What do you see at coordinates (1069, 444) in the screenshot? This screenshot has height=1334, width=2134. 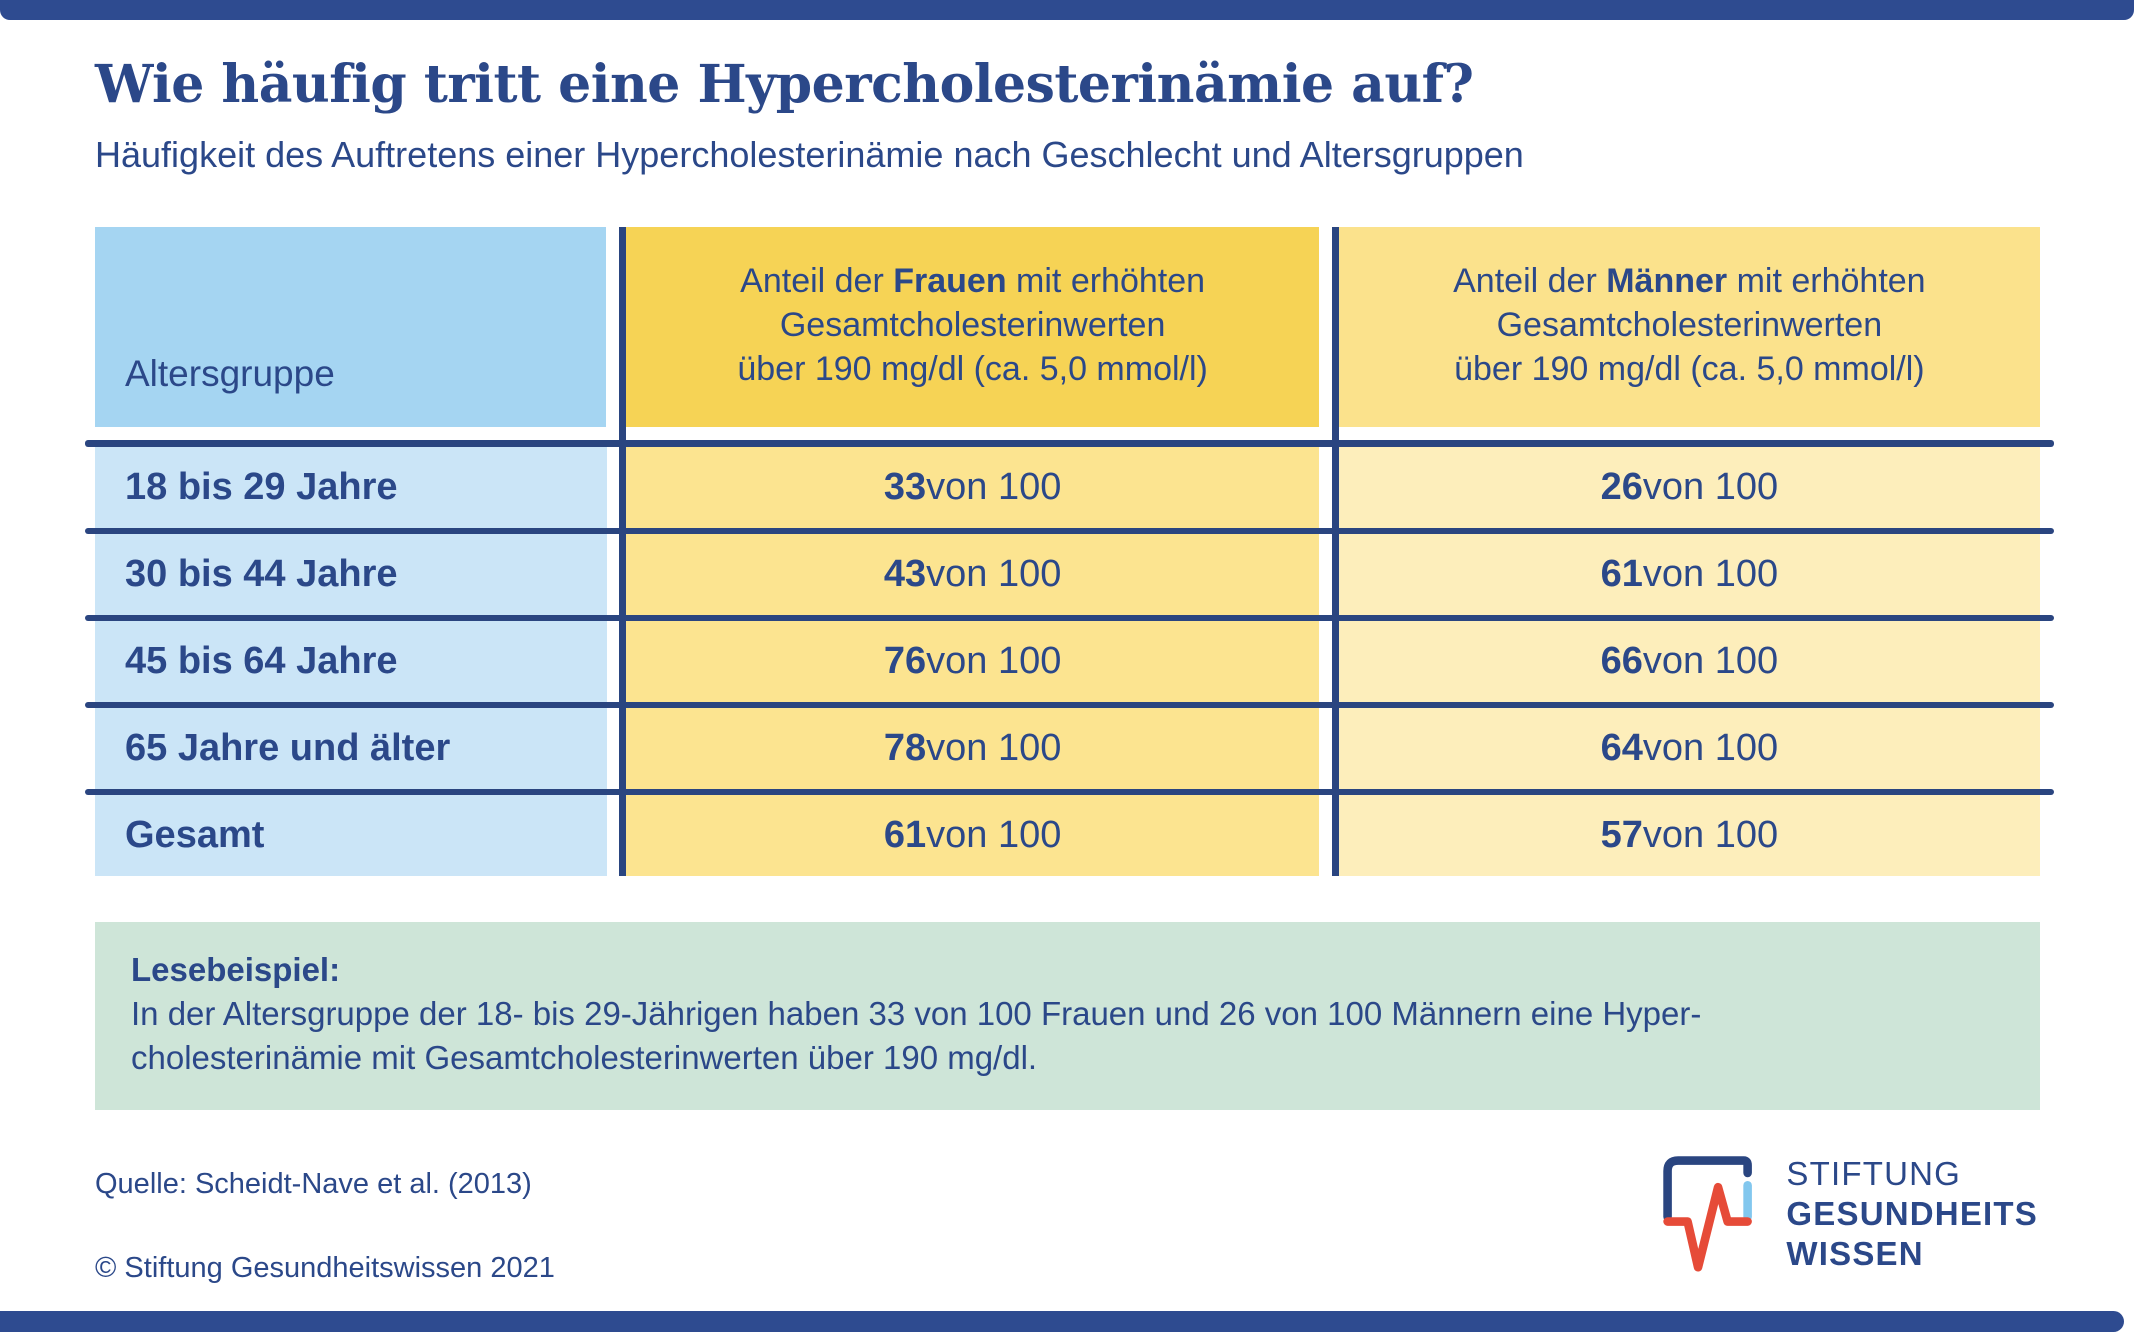 I see `header-separator-line` at bounding box center [1069, 444].